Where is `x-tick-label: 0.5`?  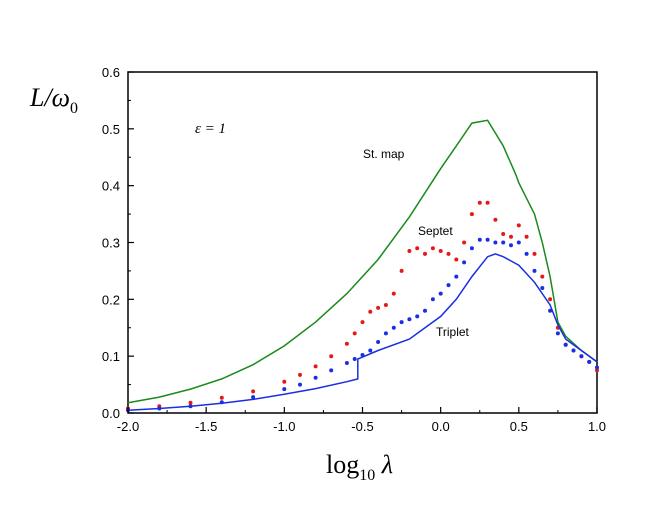 x-tick-label: 0.5 is located at coordinates (519, 426).